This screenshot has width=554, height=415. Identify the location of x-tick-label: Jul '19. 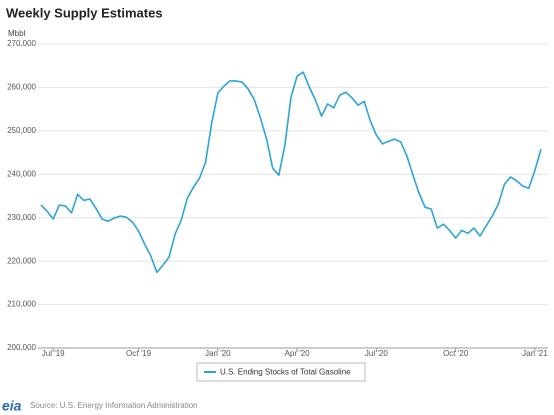
(53, 353).